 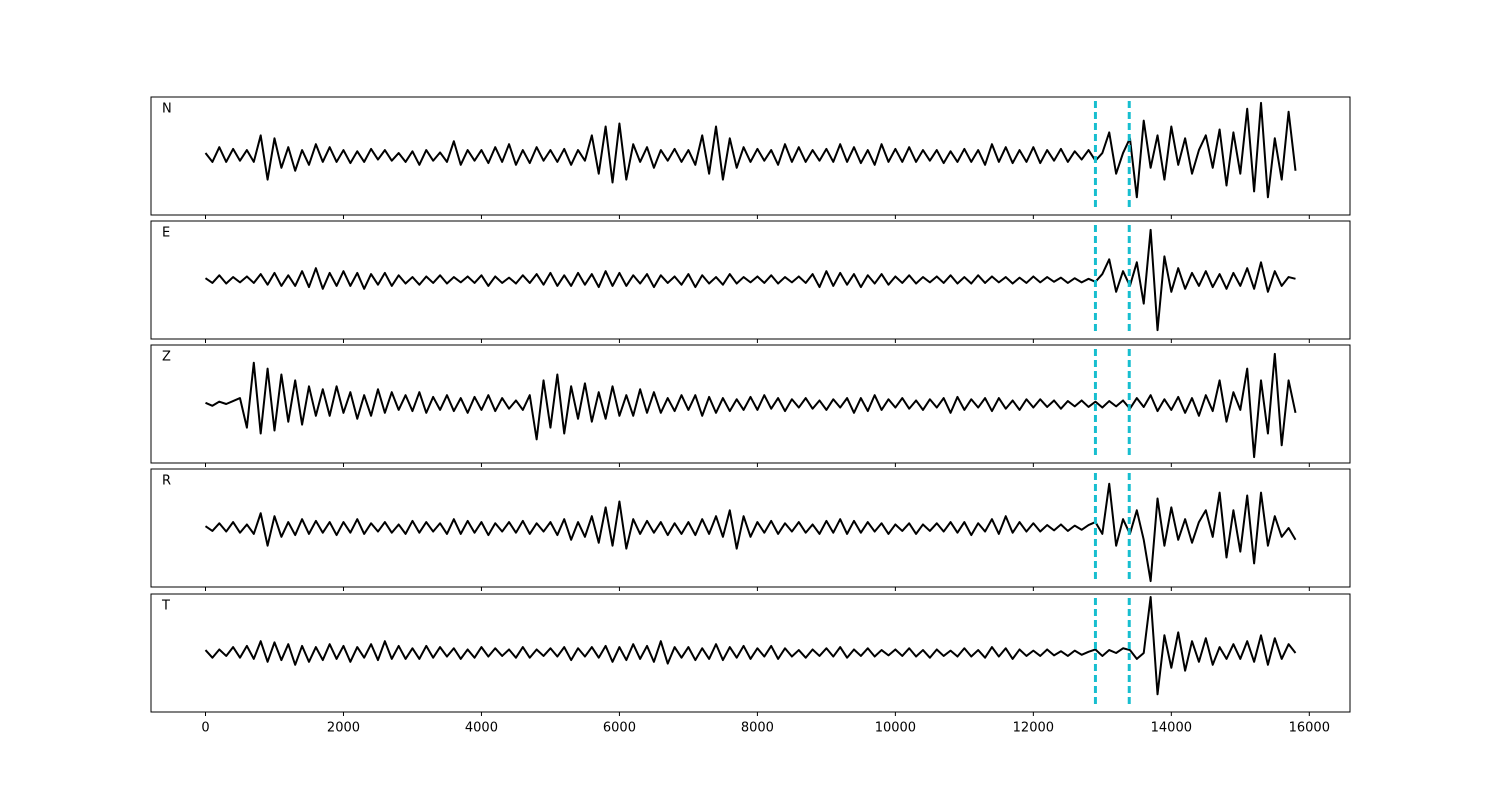 What do you see at coordinates (481, 728) in the screenshot?
I see `x-tick-label: 4000` at bounding box center [481, 728].